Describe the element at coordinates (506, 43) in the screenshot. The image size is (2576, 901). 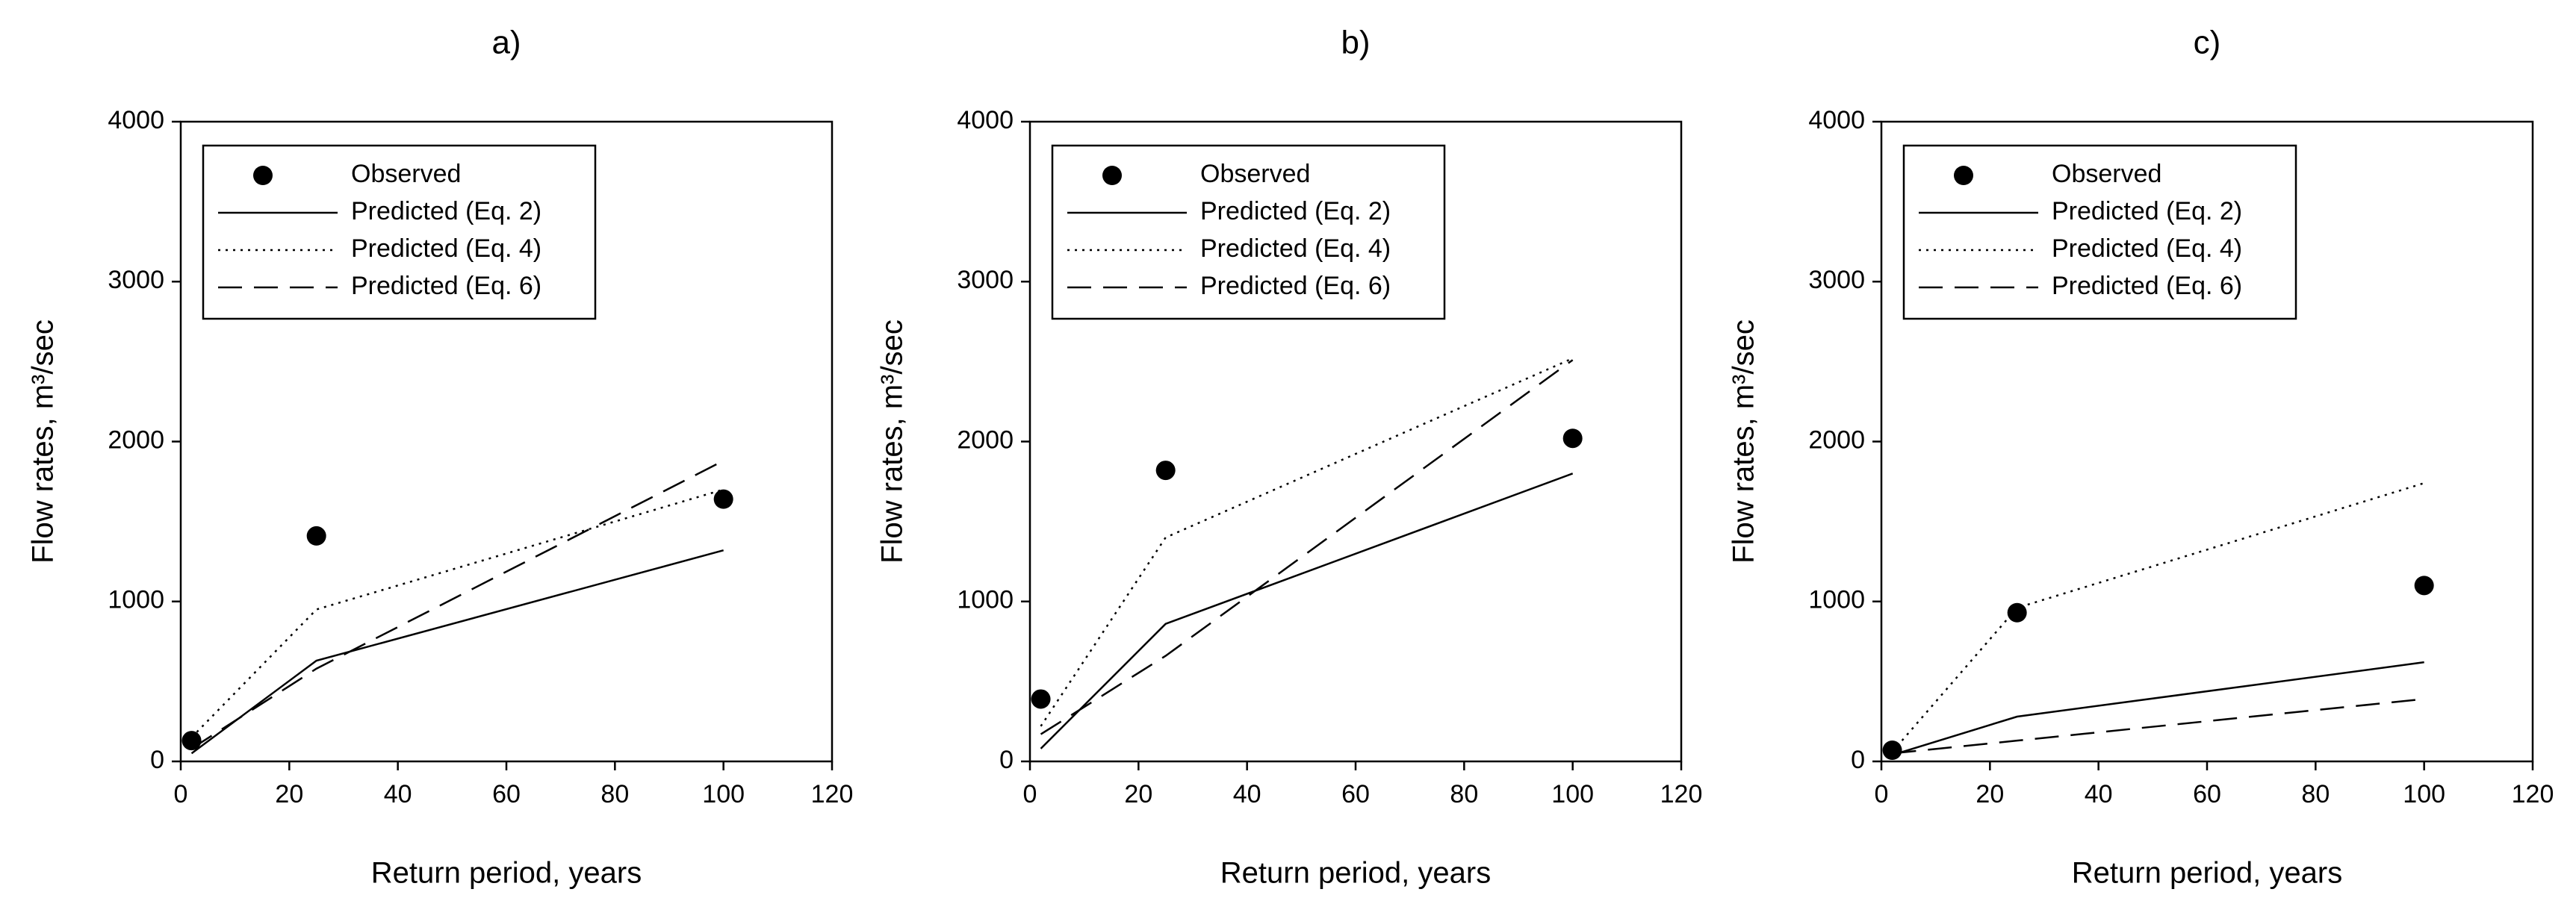
I see `panel-title: a)` at that location.